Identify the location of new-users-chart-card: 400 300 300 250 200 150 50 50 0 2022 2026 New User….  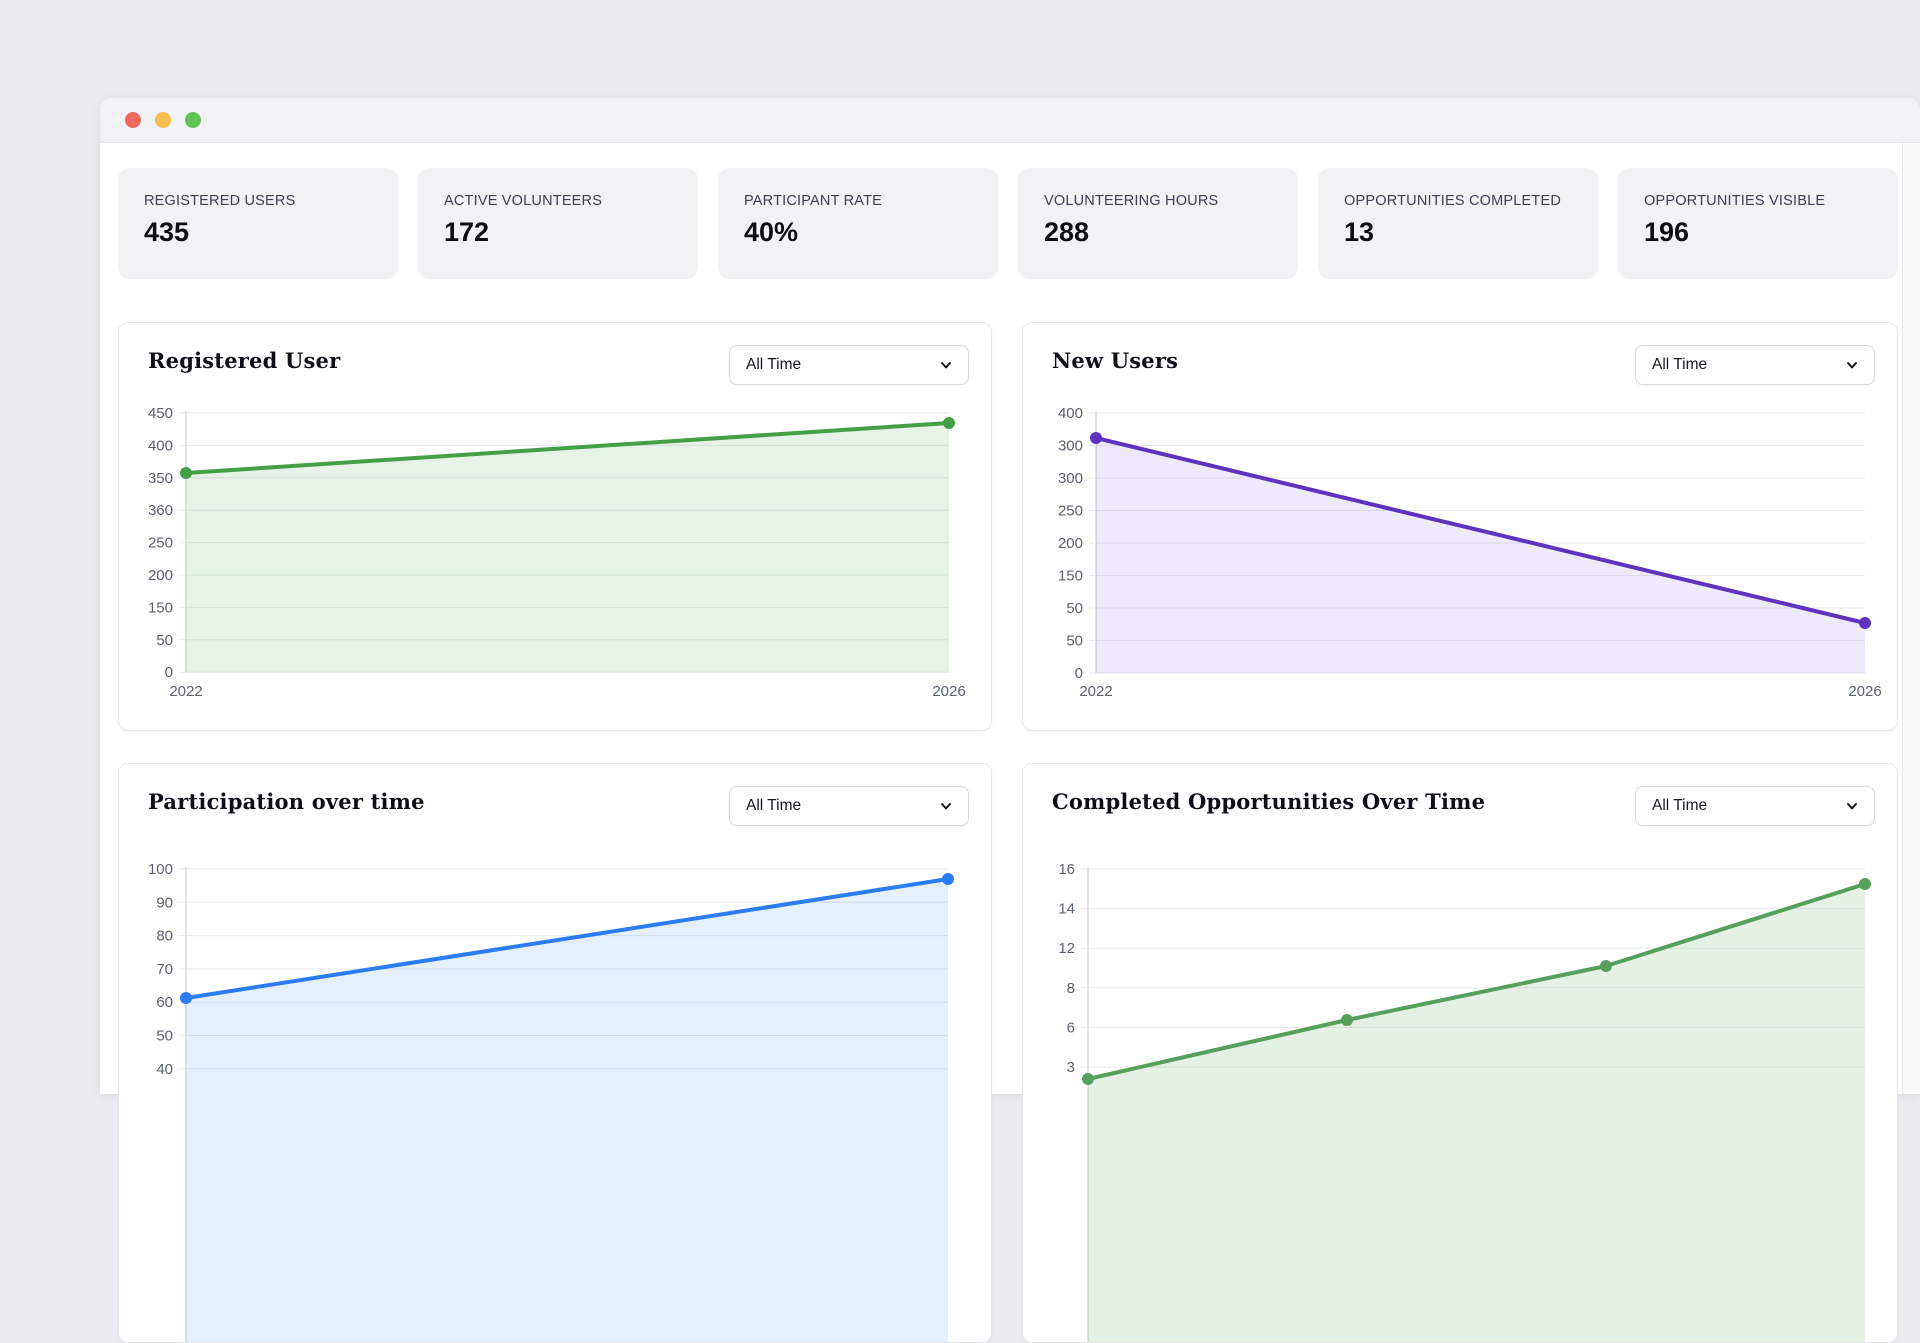
(1460, 526).